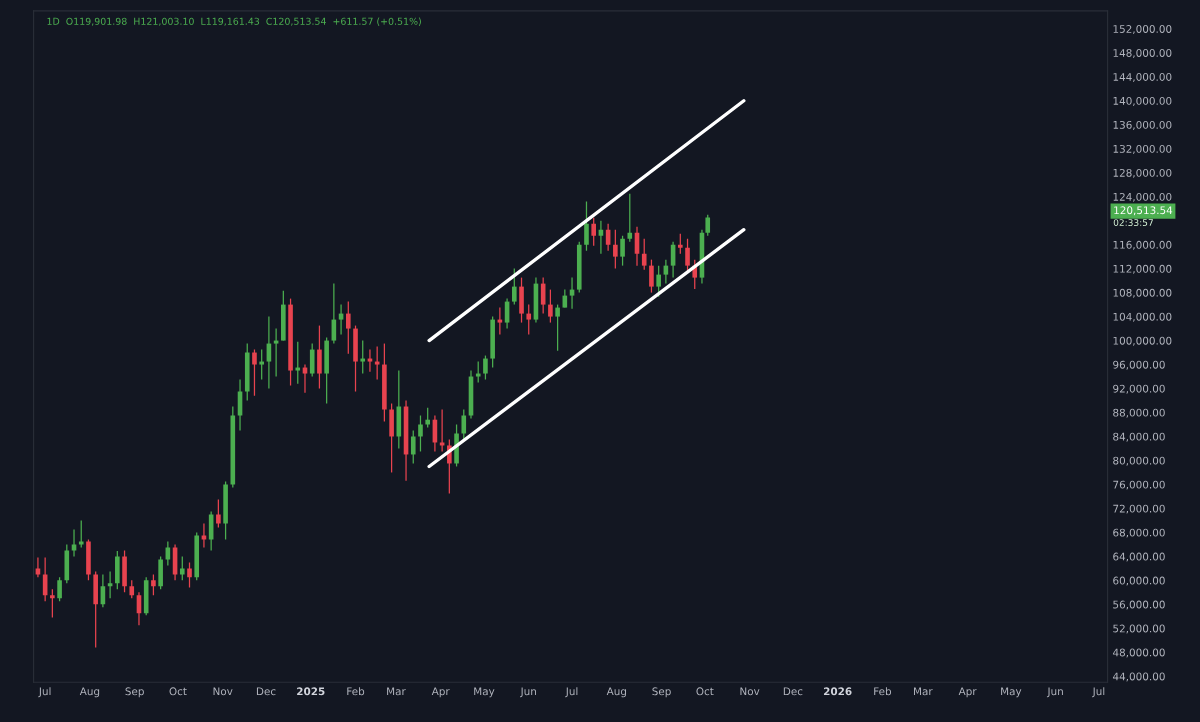 The height and width of the screenshot is (722, 1200). Describe the element at coordinates (1142, 173) in the screenshot. I see `y-tick-label: 128,000.00` at that location.